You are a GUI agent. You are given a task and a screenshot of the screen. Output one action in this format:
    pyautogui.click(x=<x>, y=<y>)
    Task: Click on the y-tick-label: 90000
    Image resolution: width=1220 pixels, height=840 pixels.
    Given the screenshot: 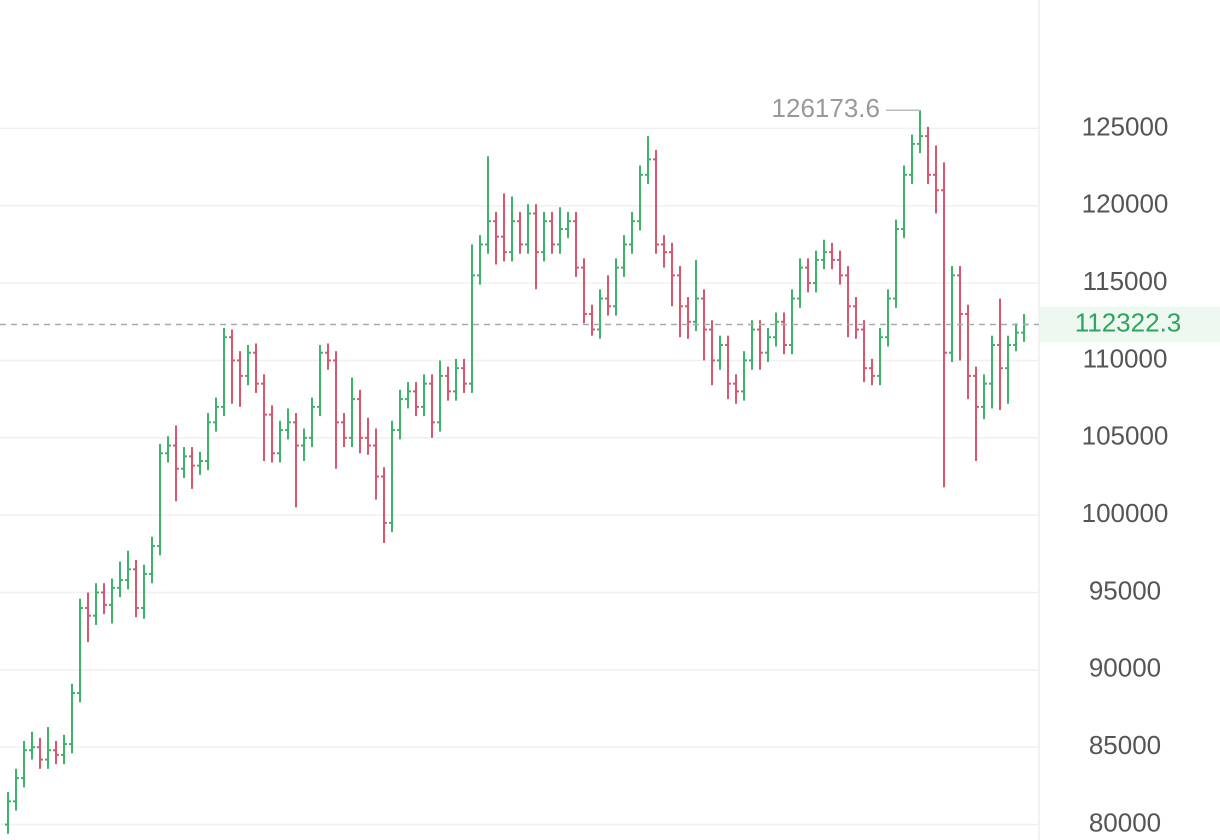 What is the action you would take?
    pyautogui.click(x=1125, y=668)
    